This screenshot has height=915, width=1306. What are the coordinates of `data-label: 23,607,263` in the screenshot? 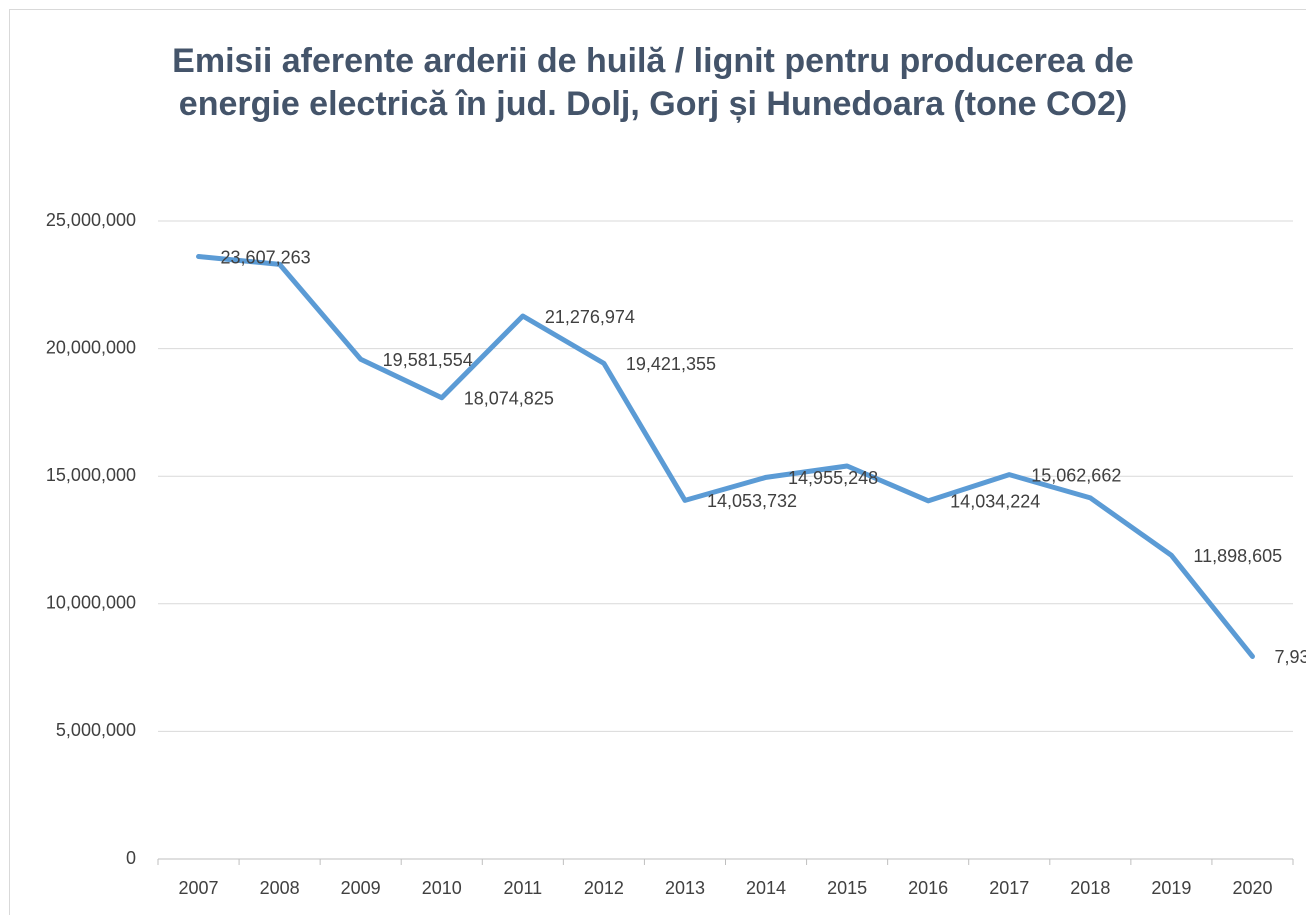 It's located at (266, 257).